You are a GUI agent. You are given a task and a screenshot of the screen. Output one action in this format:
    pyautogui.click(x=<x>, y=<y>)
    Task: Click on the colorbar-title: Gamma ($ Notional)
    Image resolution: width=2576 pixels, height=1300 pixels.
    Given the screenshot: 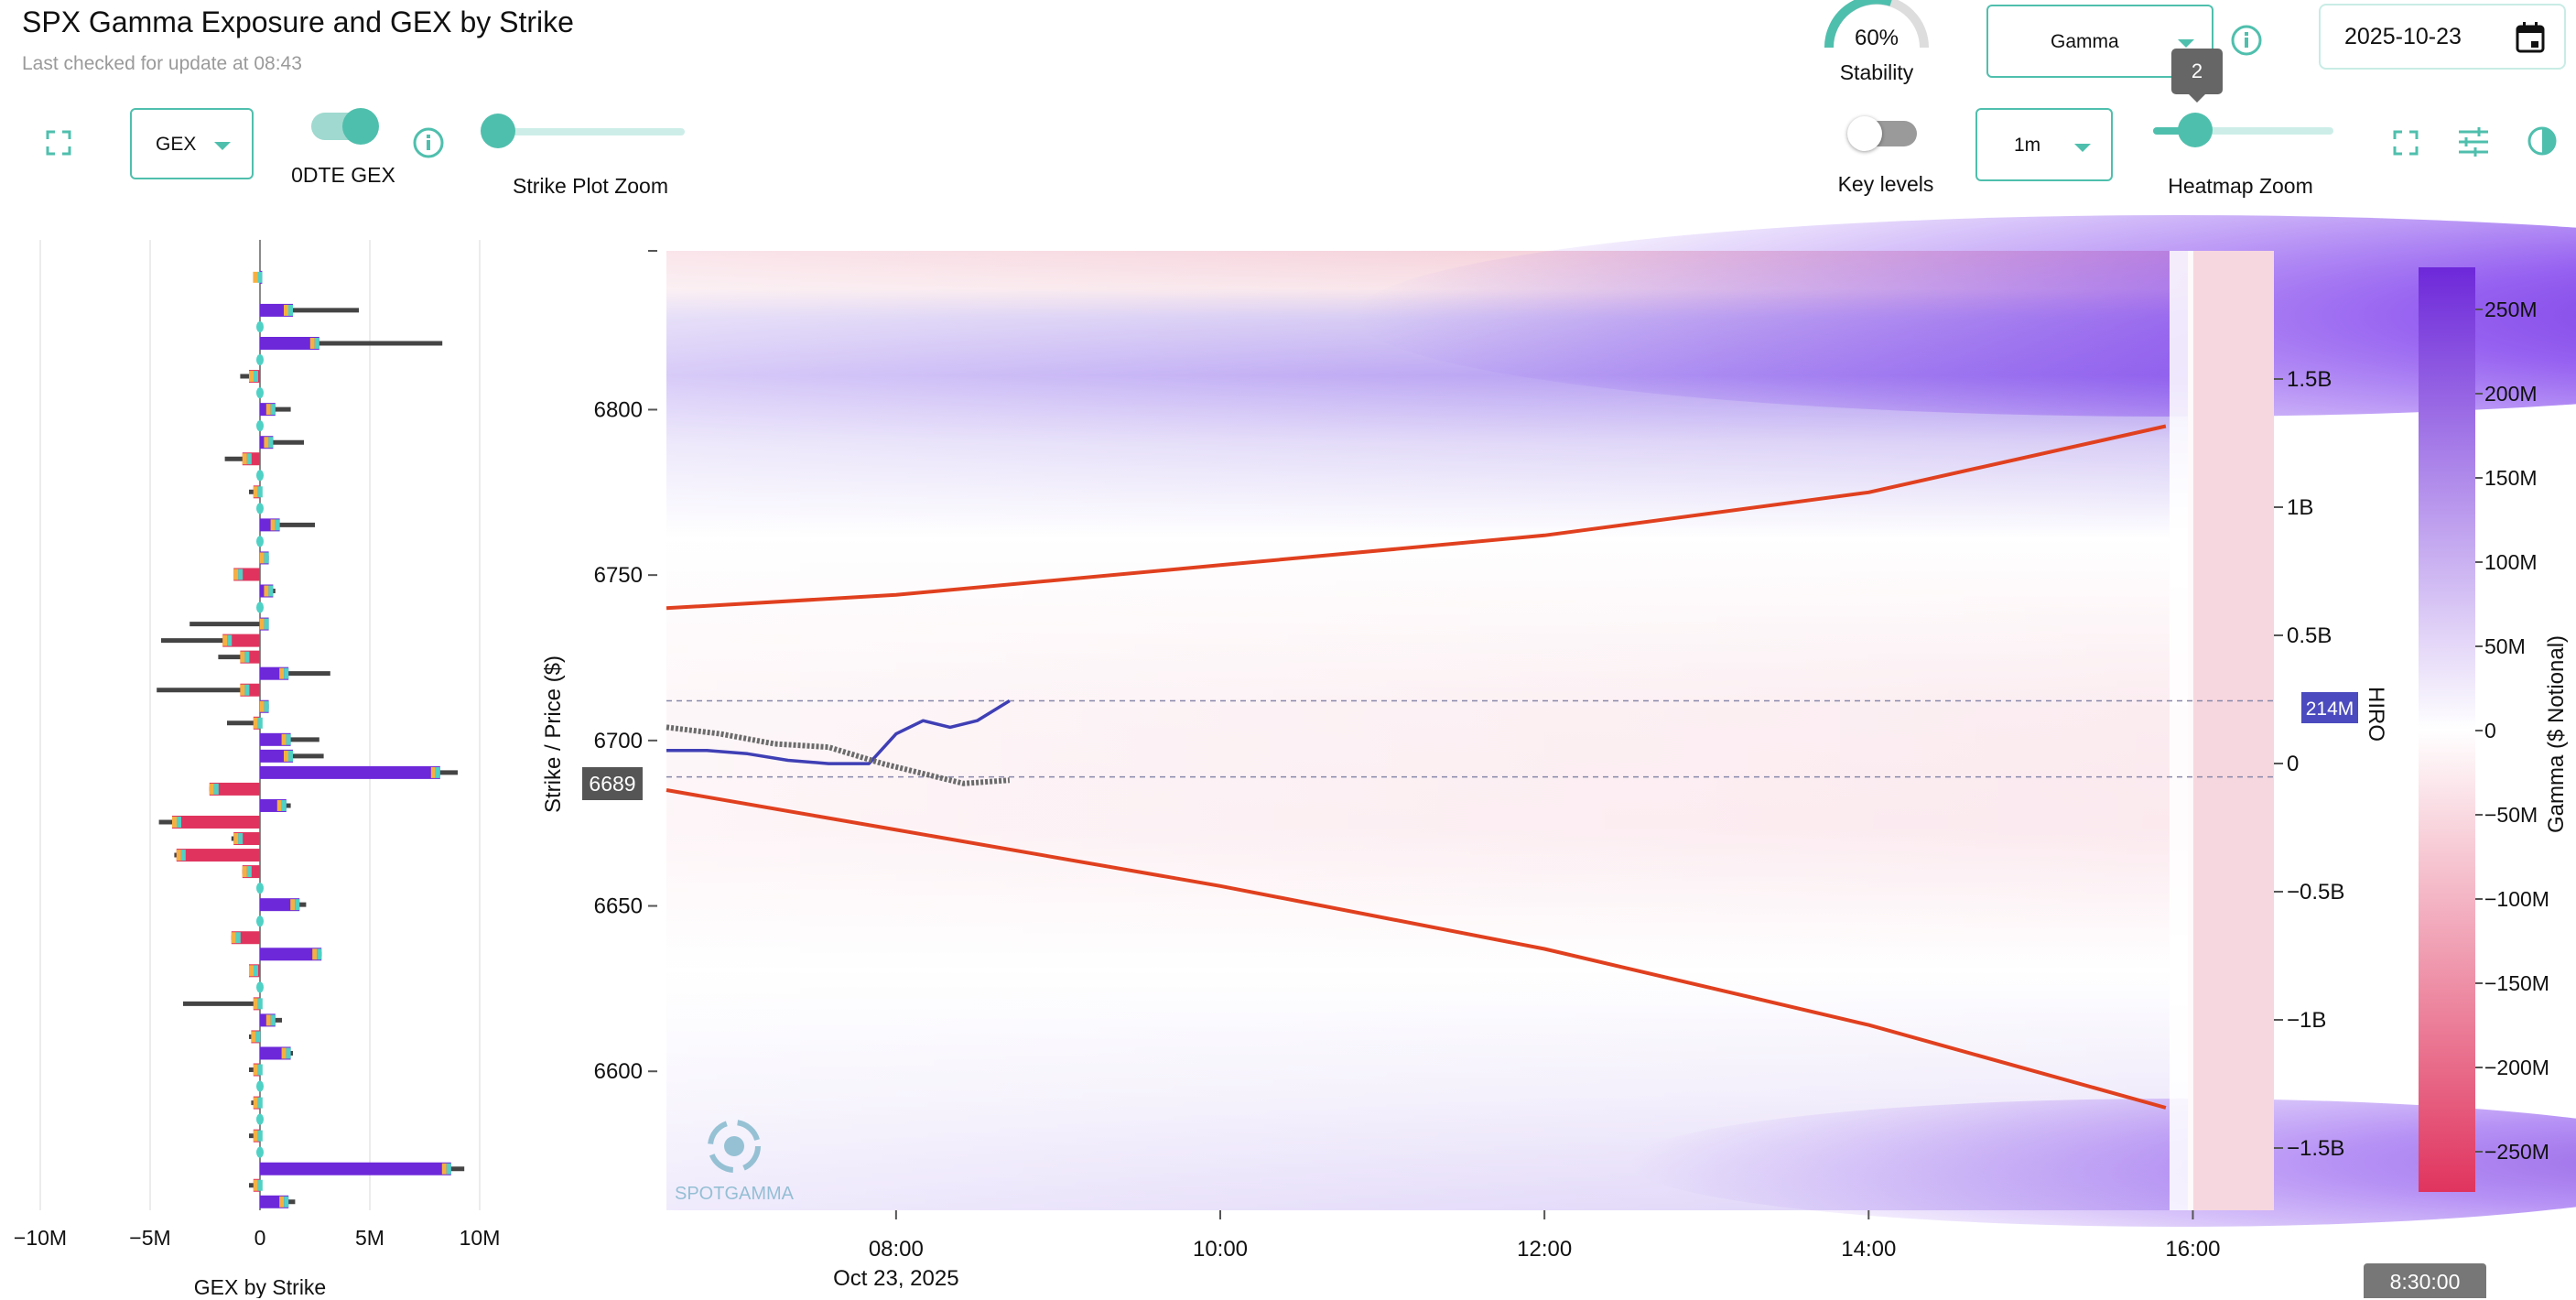 What is the action you would take?
    pyautogui.click(x=2557, y=734)
    